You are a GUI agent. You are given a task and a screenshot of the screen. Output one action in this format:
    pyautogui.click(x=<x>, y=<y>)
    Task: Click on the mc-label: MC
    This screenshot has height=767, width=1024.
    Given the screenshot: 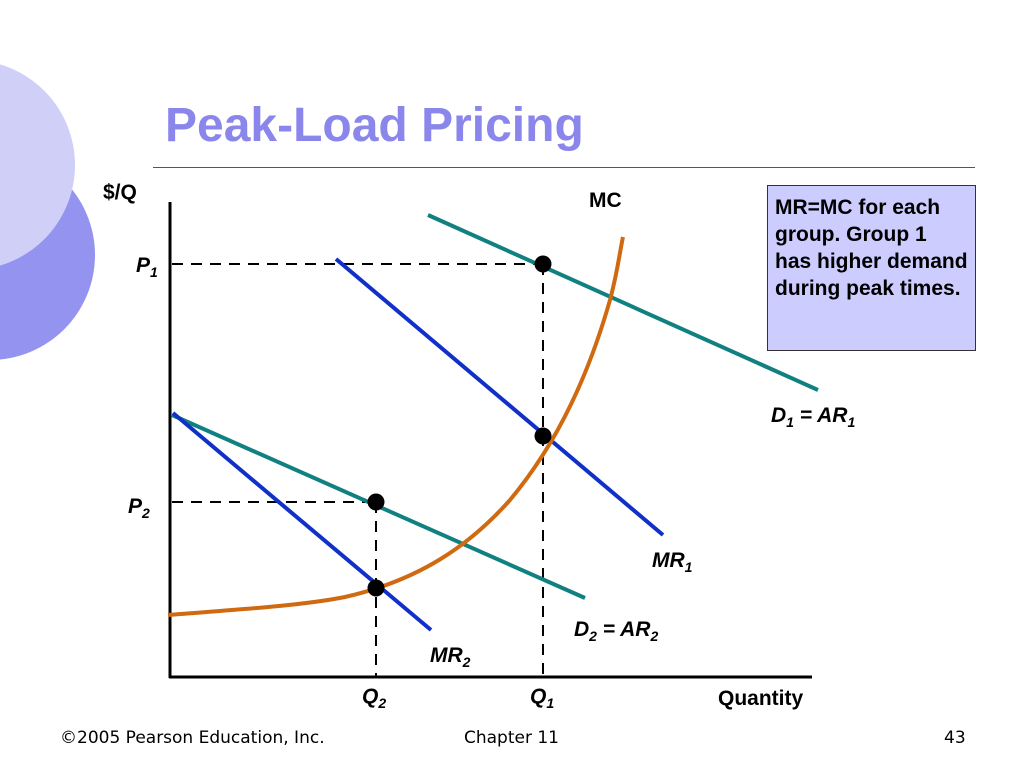 What is the action you would take?
    pyautogui.click(x=605, y=200)
    